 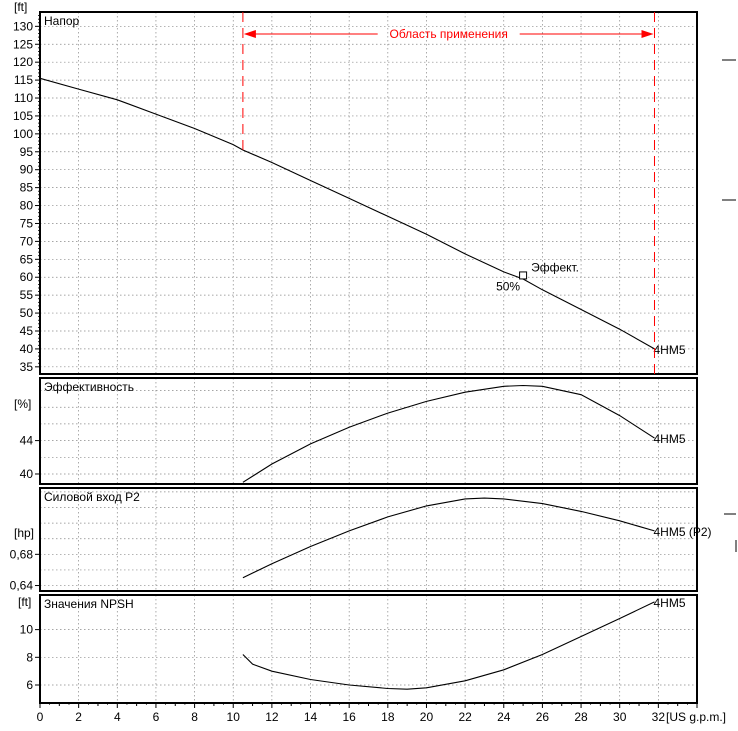 I want to click on y-tick-label: 75, so click(x=27, y=223).